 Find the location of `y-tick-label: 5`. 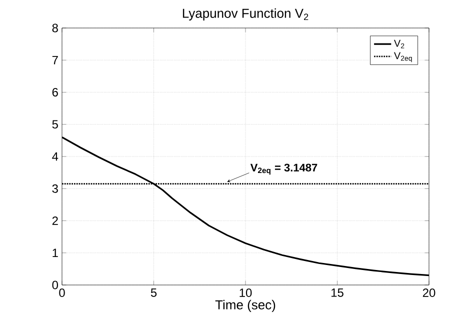

y-tick-label: 5 is located at coordinates (55, 124).